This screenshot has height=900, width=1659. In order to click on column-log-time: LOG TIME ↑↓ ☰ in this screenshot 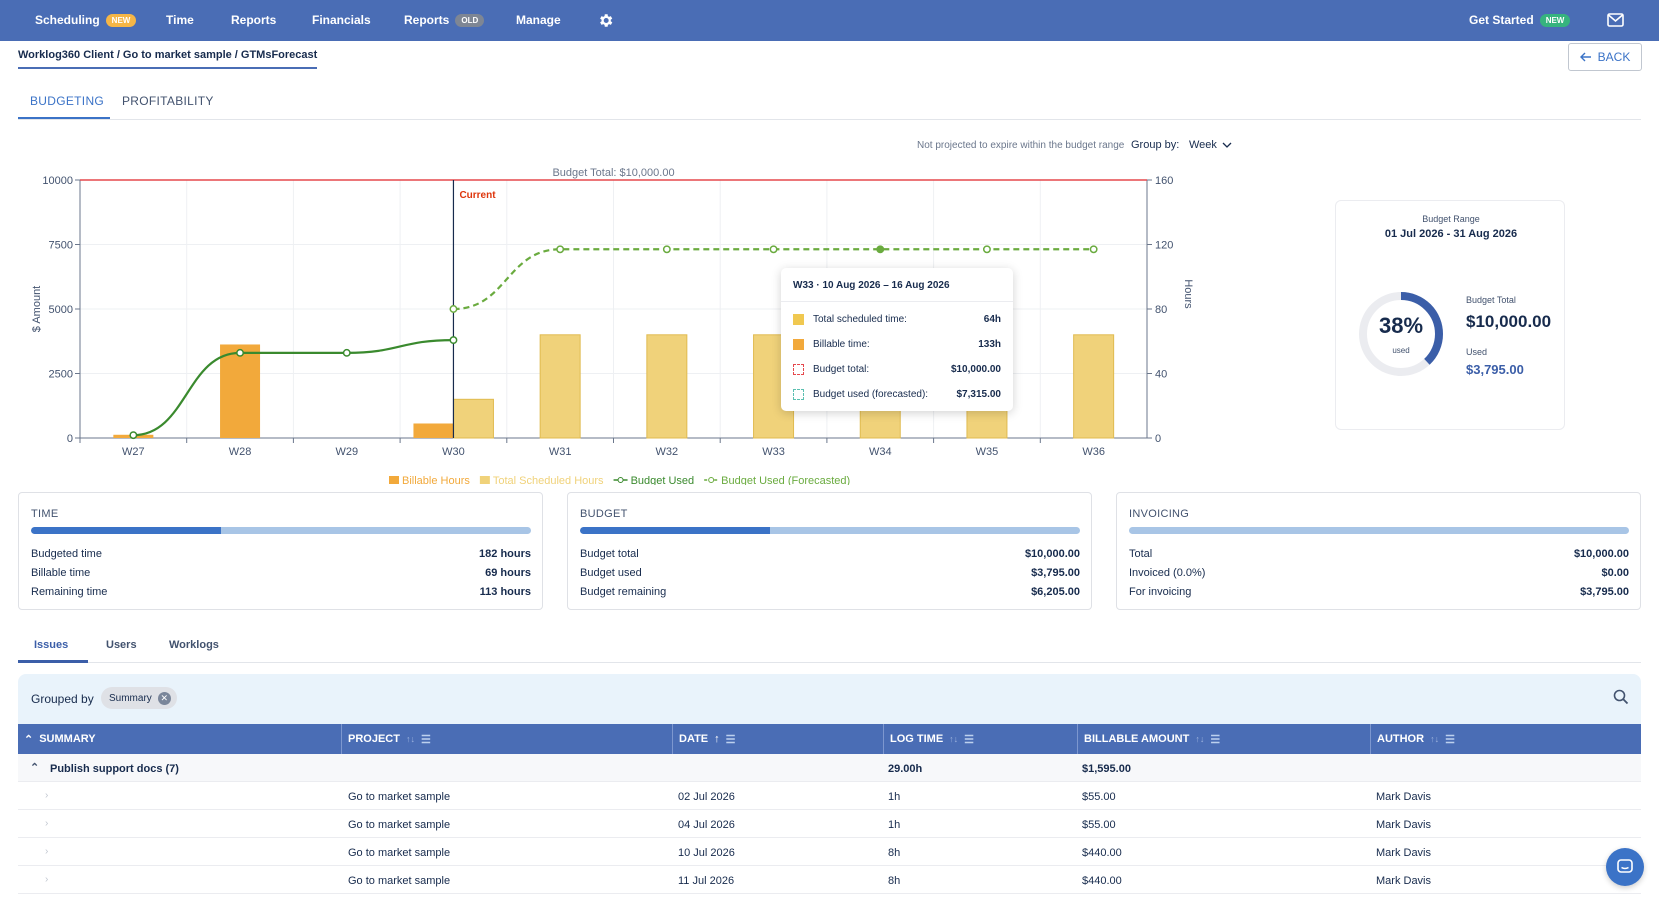, I will do `click(980, 739)`.